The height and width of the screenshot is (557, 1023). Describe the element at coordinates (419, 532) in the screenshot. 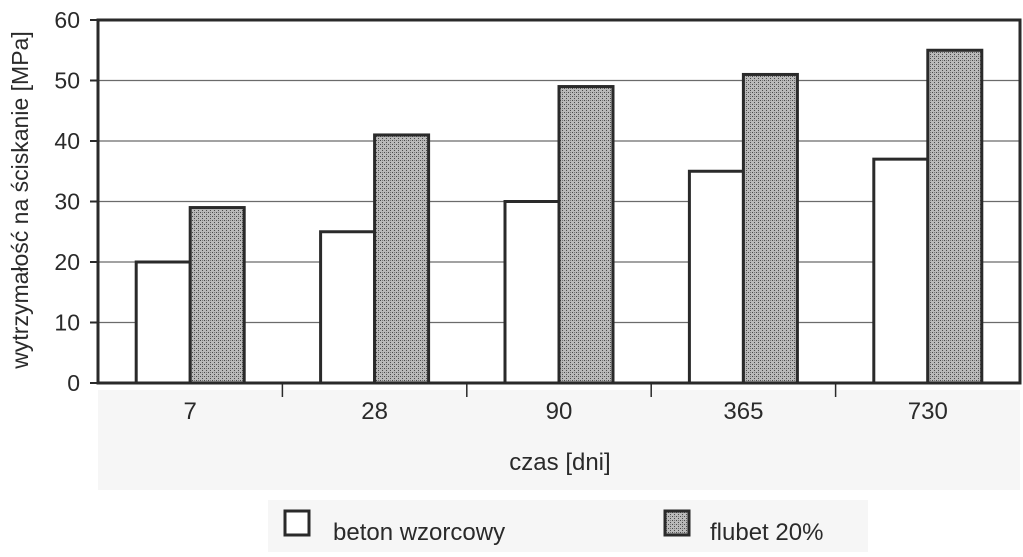

I see `legend-label-beton-wzorcowy: beton wzorcowy` at that location.